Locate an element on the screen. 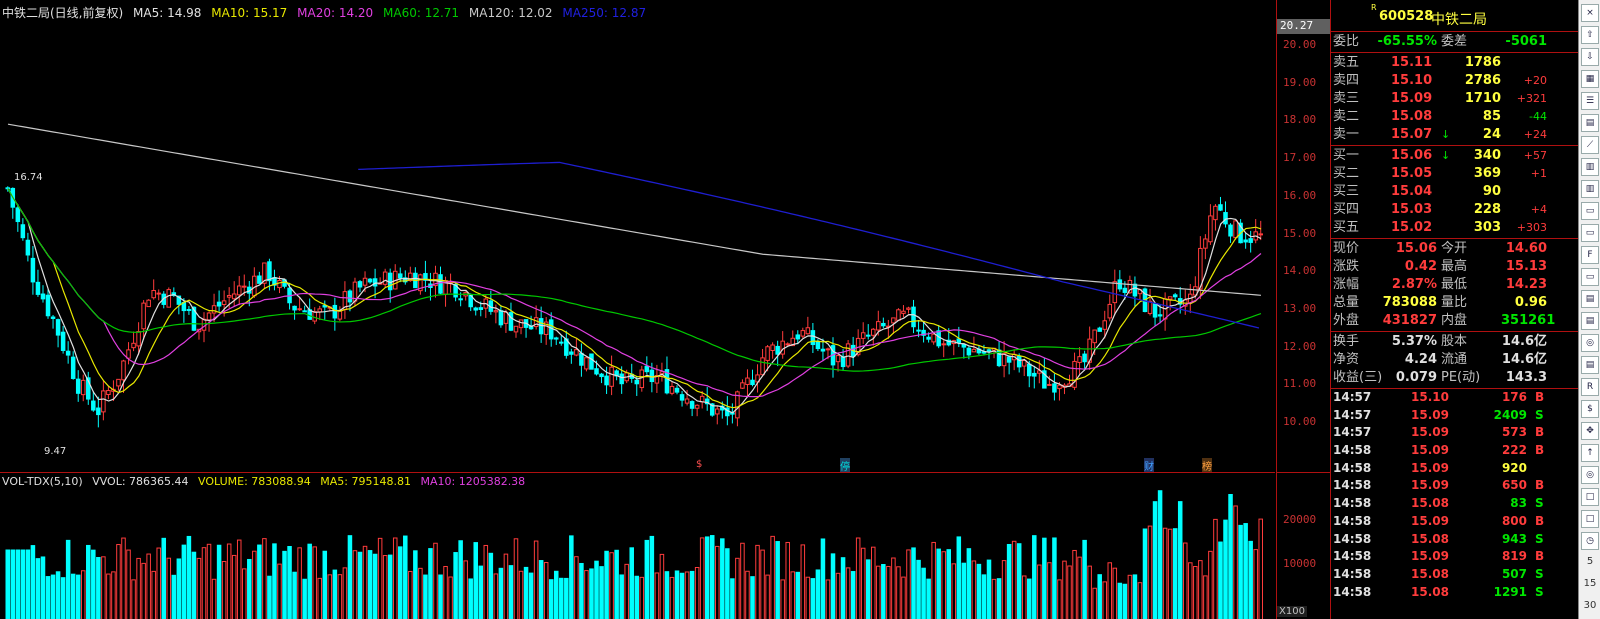  tick-row: 14:58 15.09 800 B is located at coordinates (1454, 522).